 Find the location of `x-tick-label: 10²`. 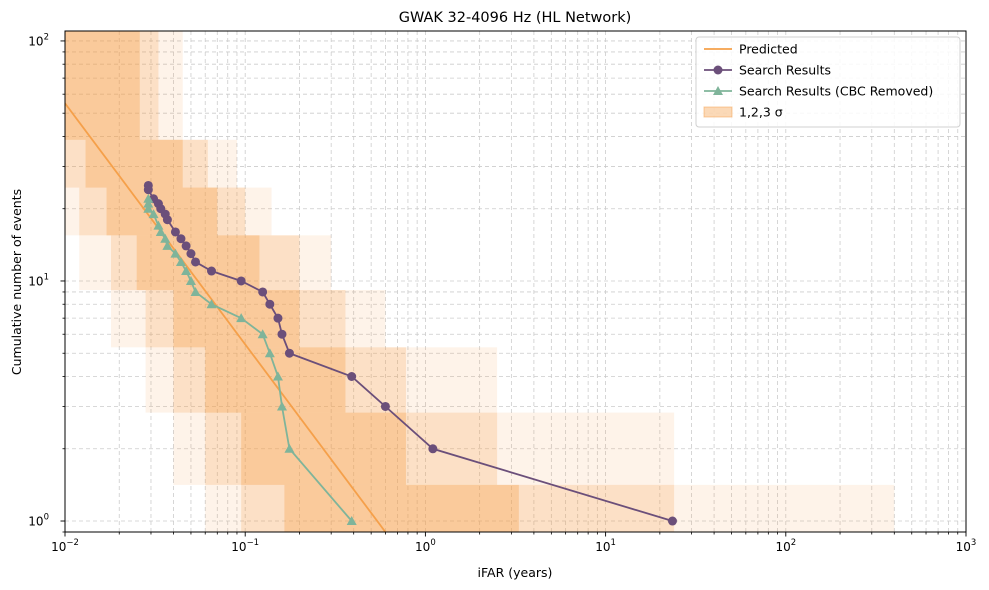

x-tick-label: 10² is located at coordinates (785, 546).